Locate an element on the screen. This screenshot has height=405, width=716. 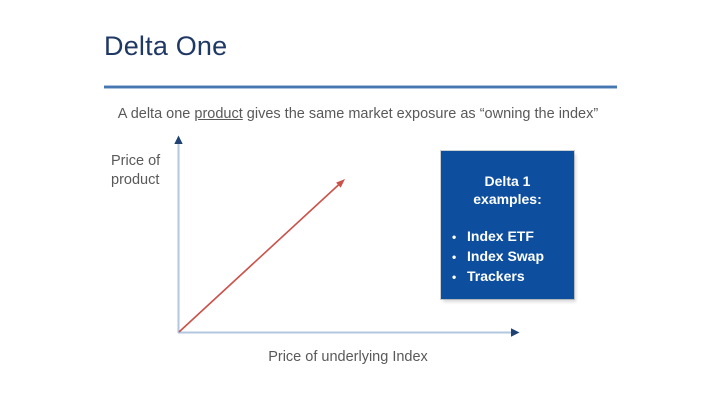
examples-list: • Index ETF • Index Swap • Trackers is located at coordinates (507, 257).